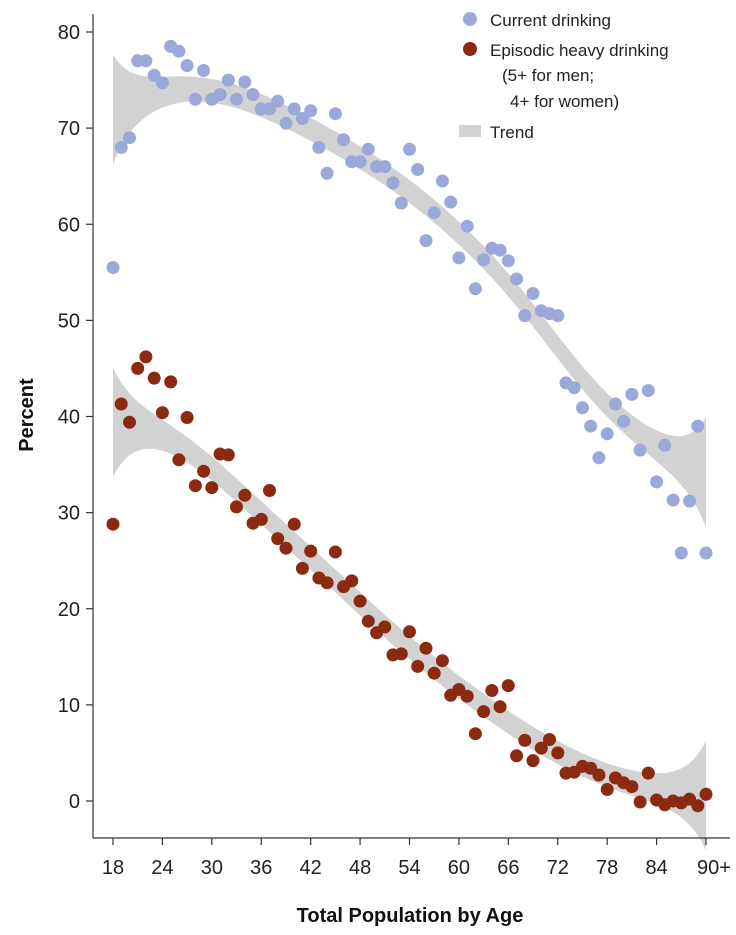 The width and height of the screenshot is (736, 935). What do you see at coordinates (212, 868) in the screenshot?
I see `x-tick-label: 30` at bounding box center [212, 868].